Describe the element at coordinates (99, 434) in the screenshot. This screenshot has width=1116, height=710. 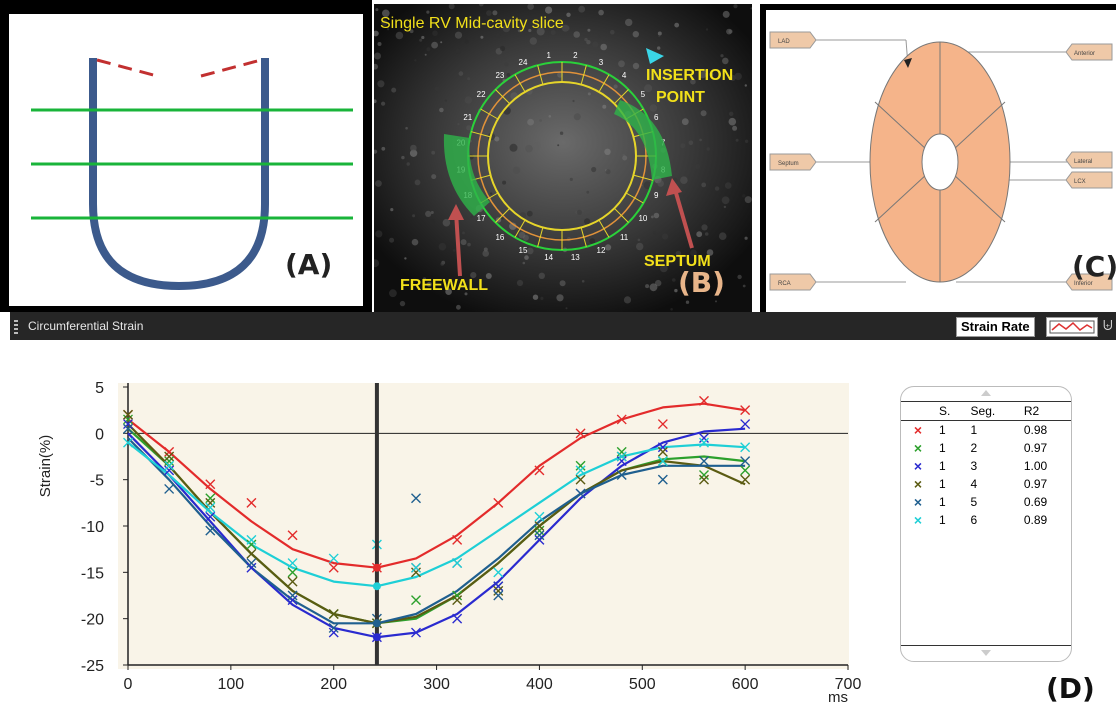
I see `y-tick-label: 0` at that location.